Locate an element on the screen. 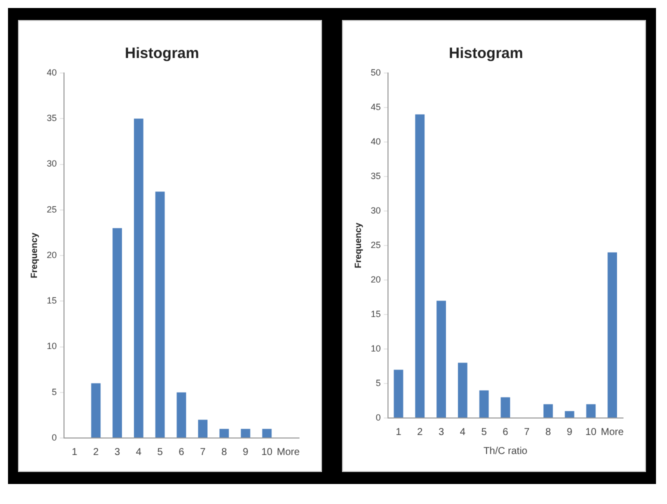 Image resolution: width=667 pixels, height=504 pixels. y-tick-label: 50 is located at coordinates (375, 72).